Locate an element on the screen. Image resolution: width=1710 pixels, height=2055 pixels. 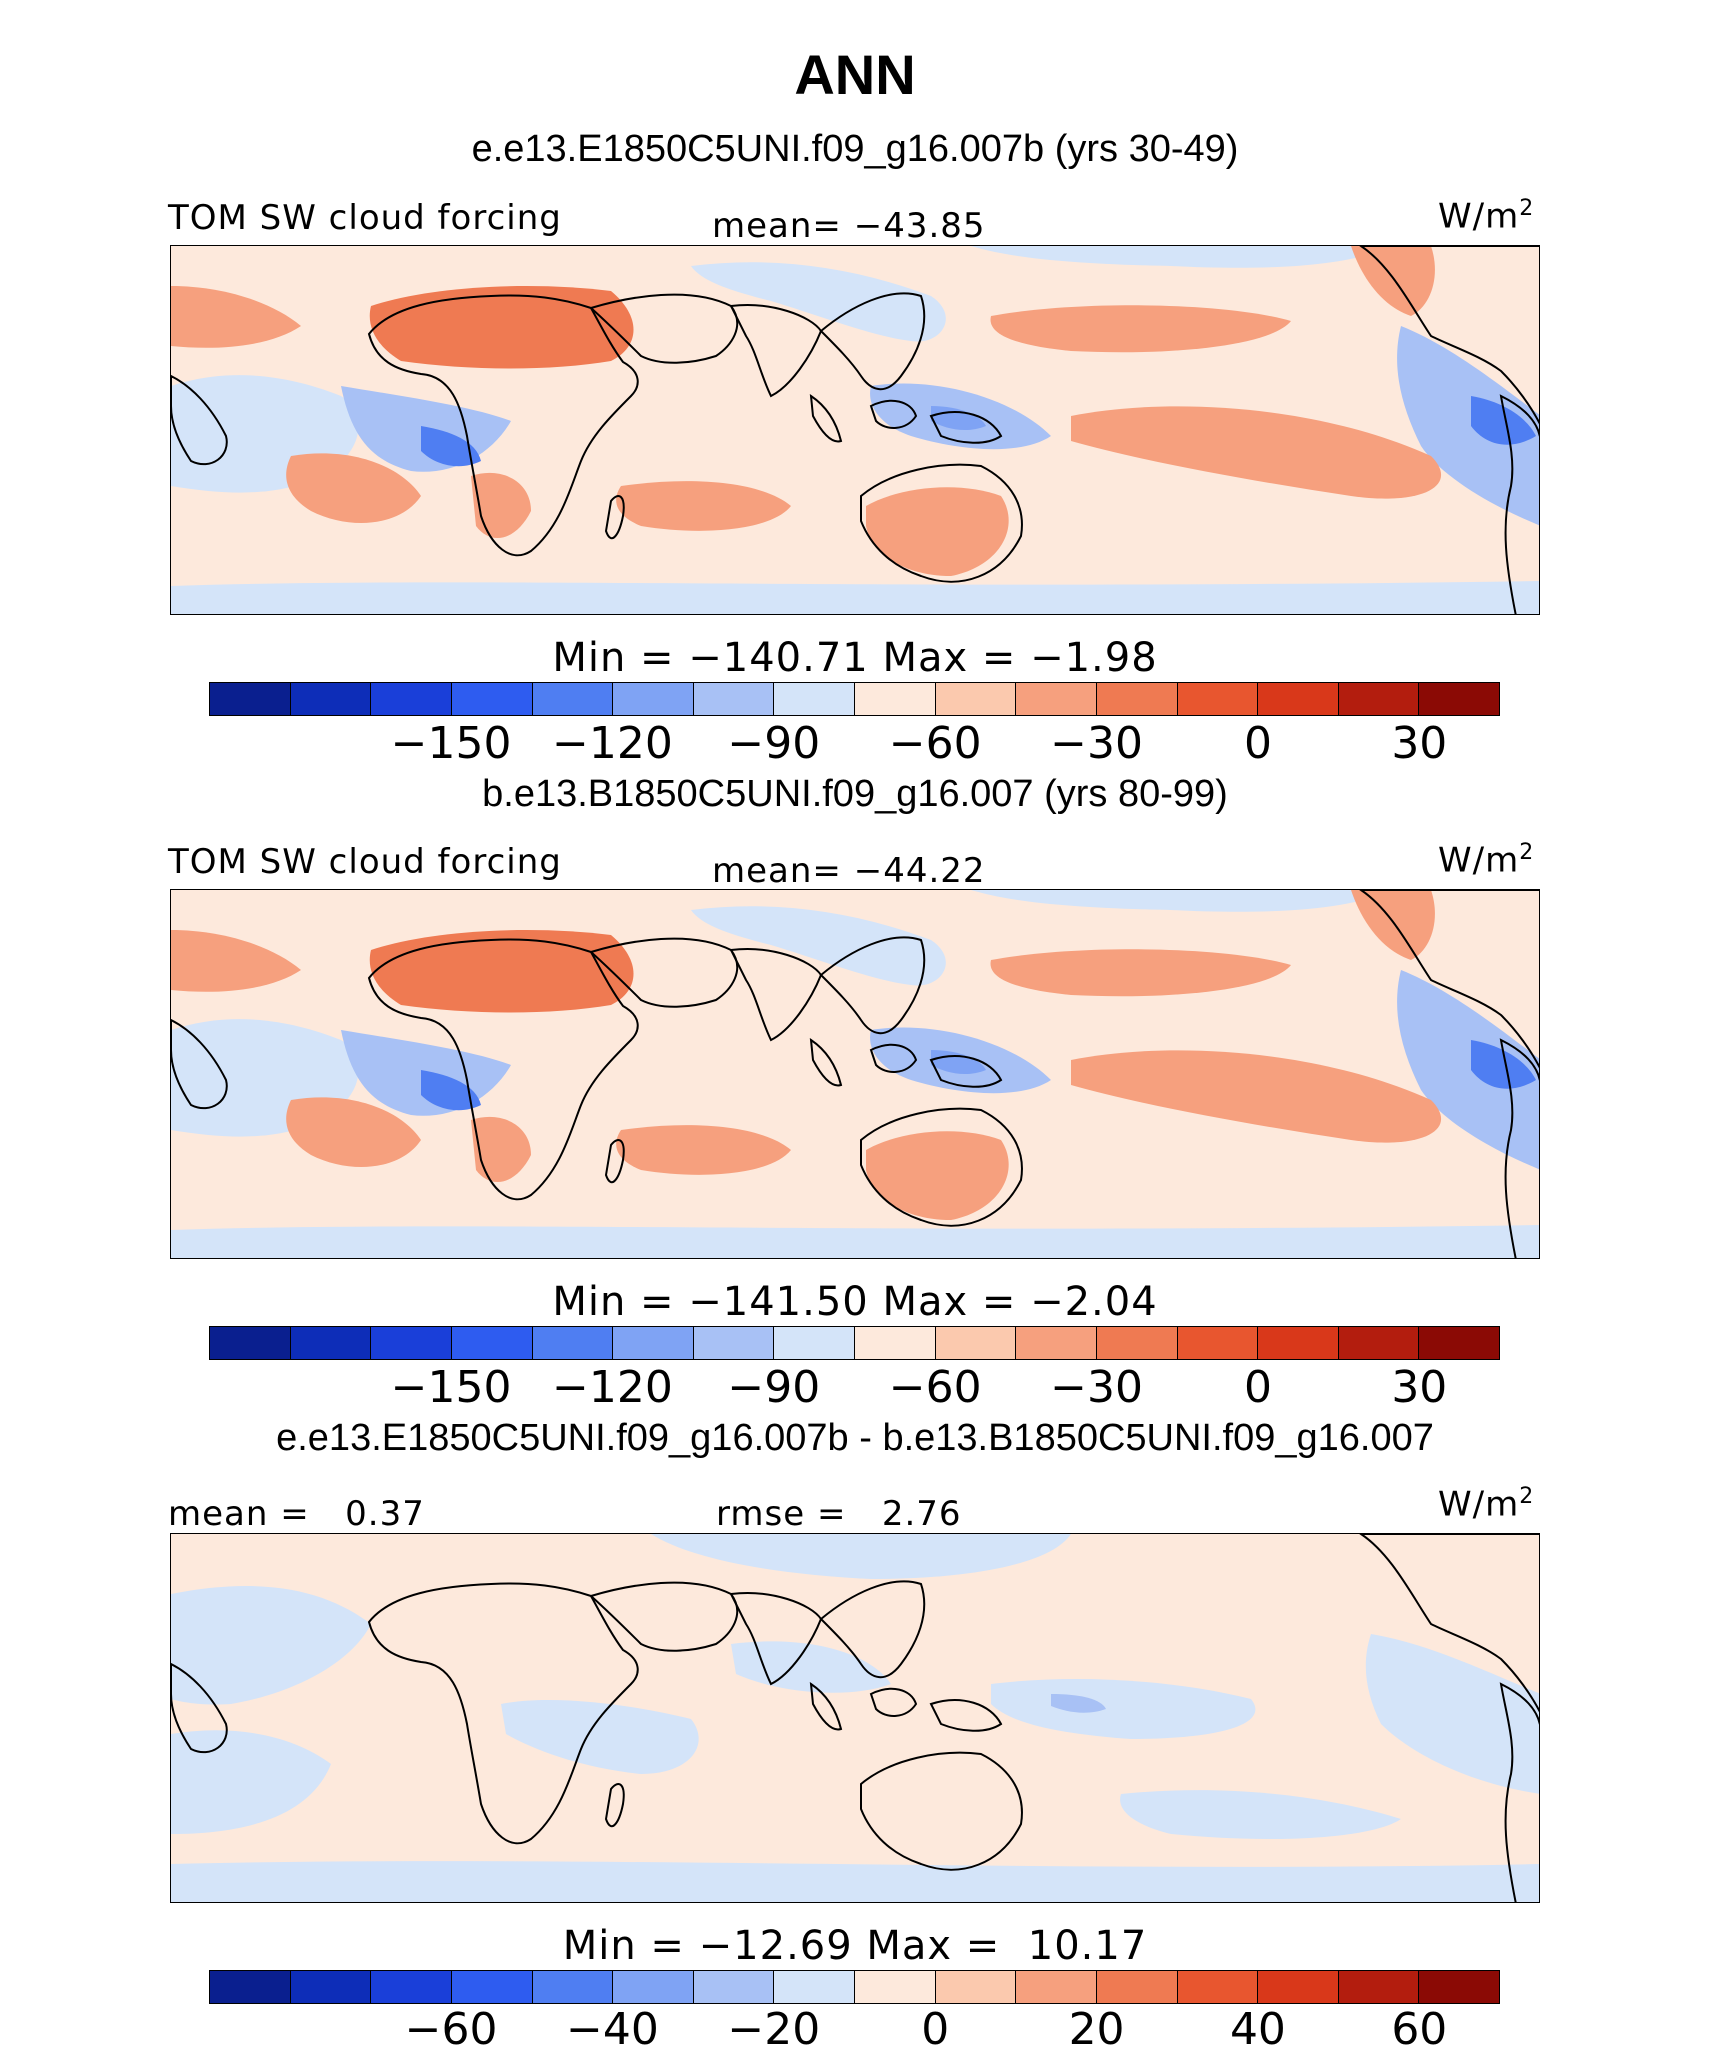
panel-2-map is located at coordinates (855, 1074).